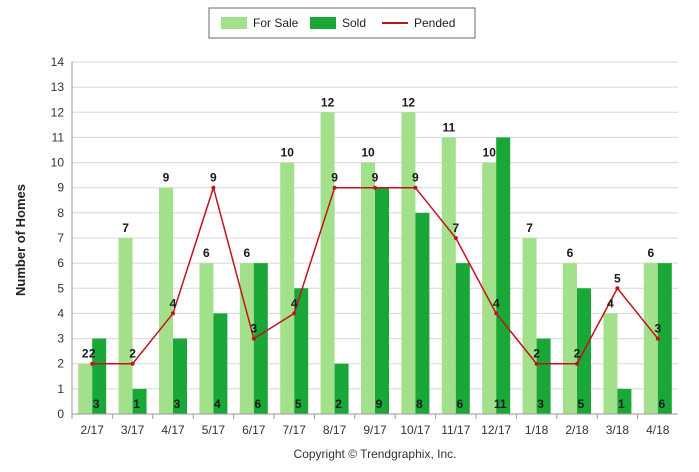 This screenshot has height=472, width=699. Describe the element at coordinates (415, 430) in the screenshot. I see `x-tick-label: 10/17` at that location.